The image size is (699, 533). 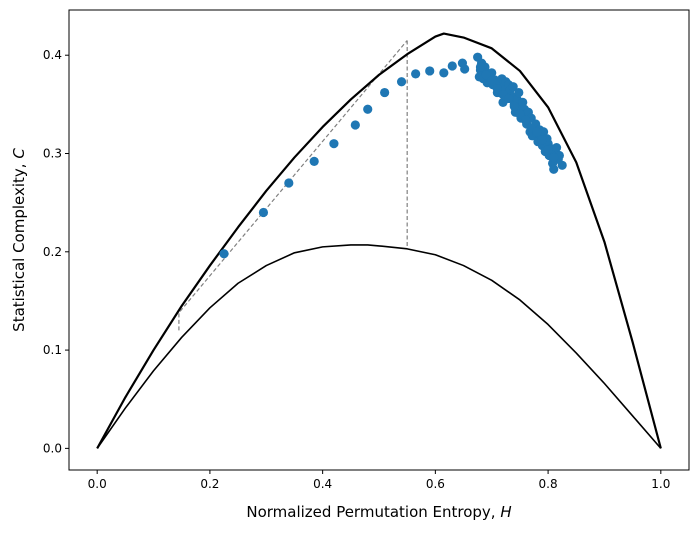 What do you see at coordinates (52, 55) in the screenshot?
I see `y-tick-label: 0.4` at bounding box center [52, 55].